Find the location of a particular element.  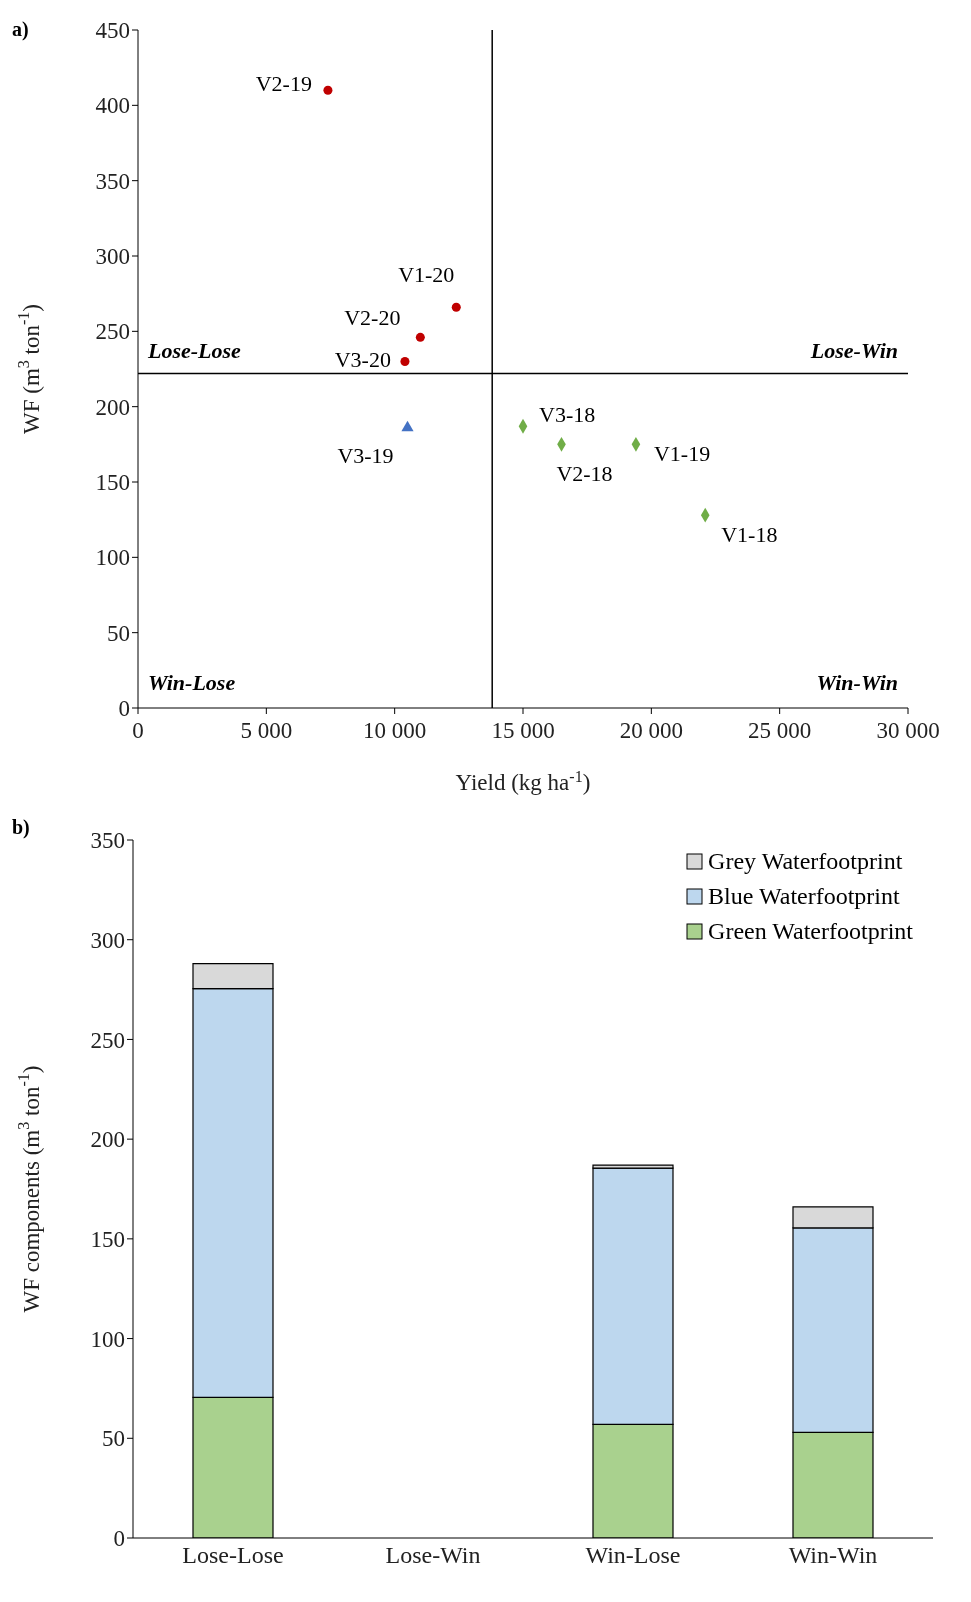

annotation: V1-18 is located at coordinates (749, 535).